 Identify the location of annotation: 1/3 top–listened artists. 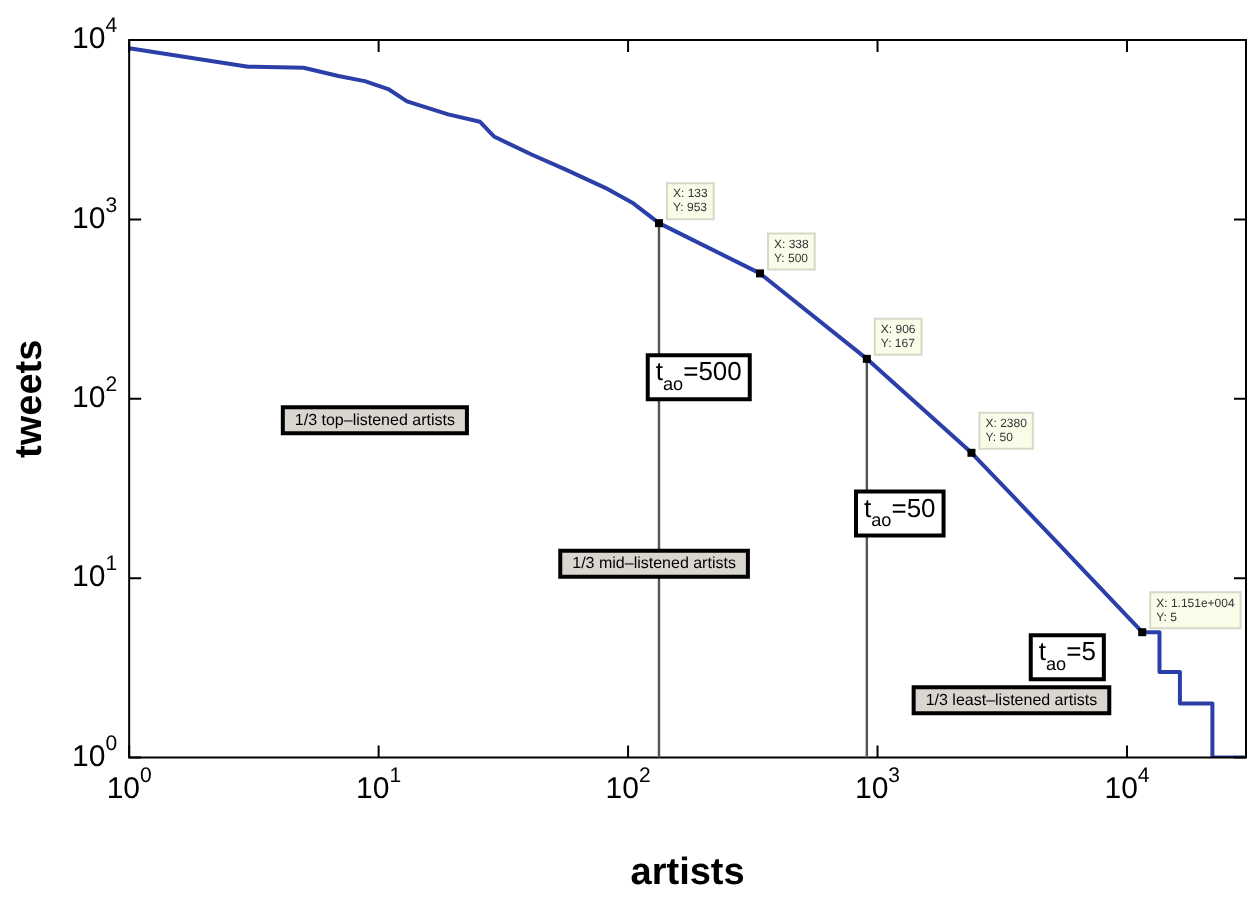
(374, 419).